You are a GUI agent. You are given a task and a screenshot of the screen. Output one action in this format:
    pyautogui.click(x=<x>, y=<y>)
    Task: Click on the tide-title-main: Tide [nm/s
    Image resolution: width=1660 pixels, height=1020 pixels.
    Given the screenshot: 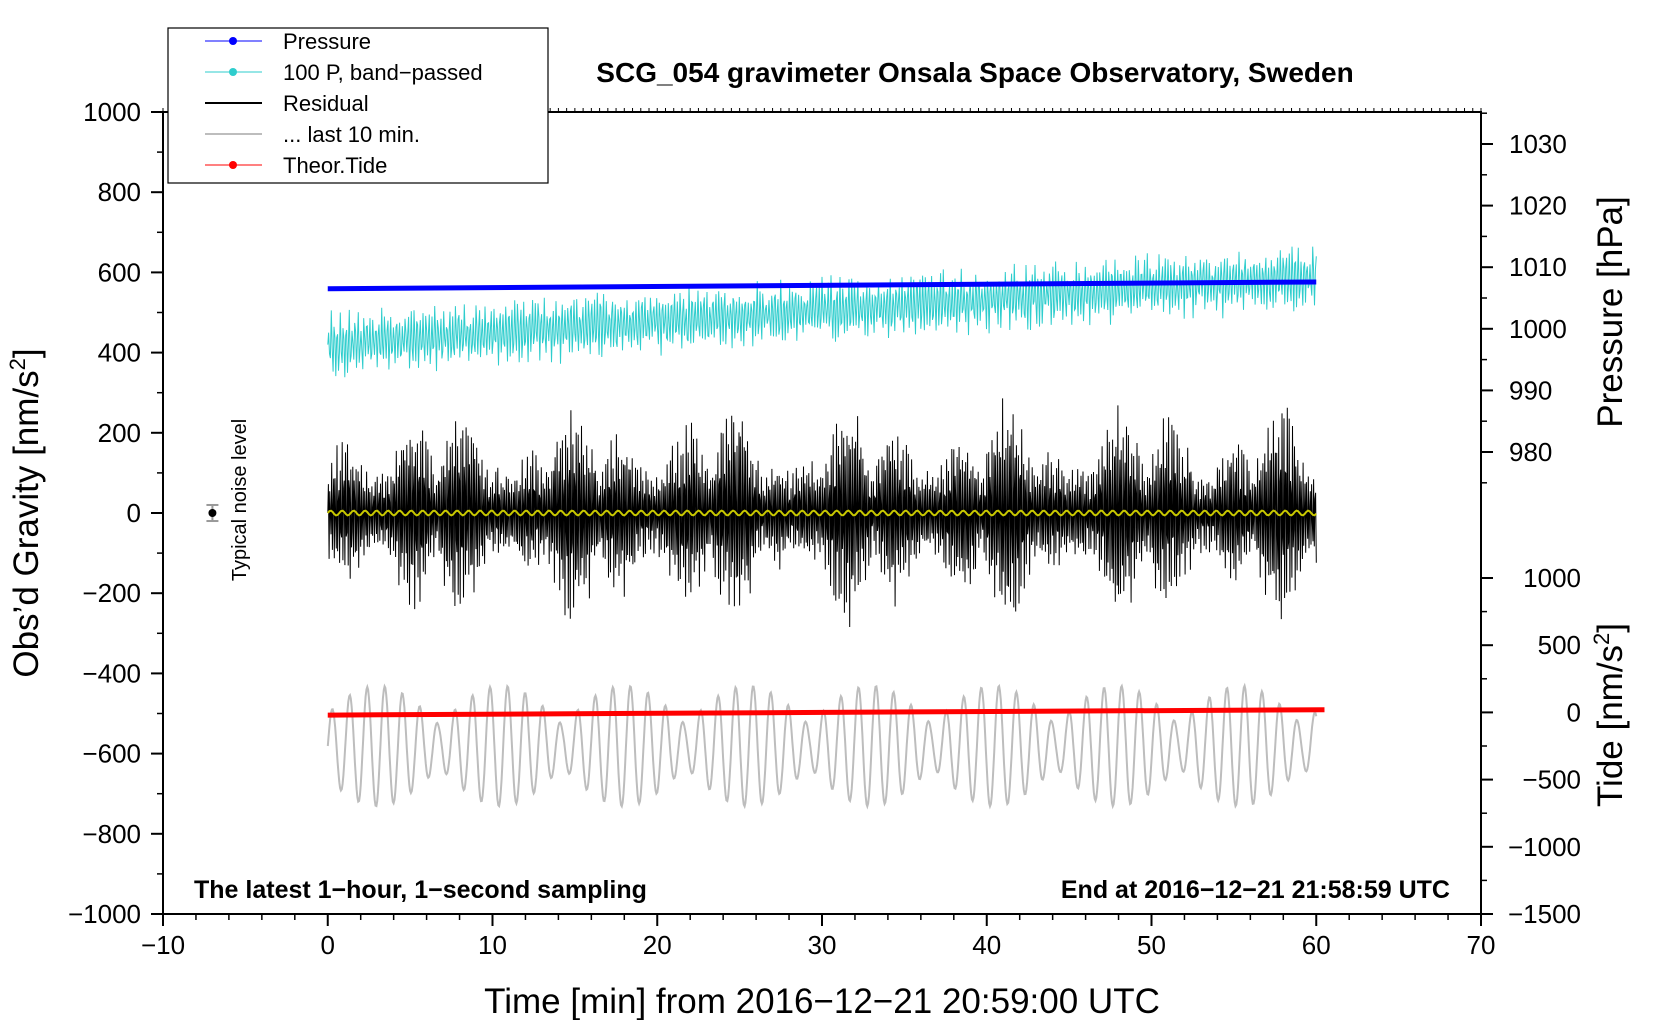 What is the action you would take?
    pyautogui.click(x=1610, y=726)
    